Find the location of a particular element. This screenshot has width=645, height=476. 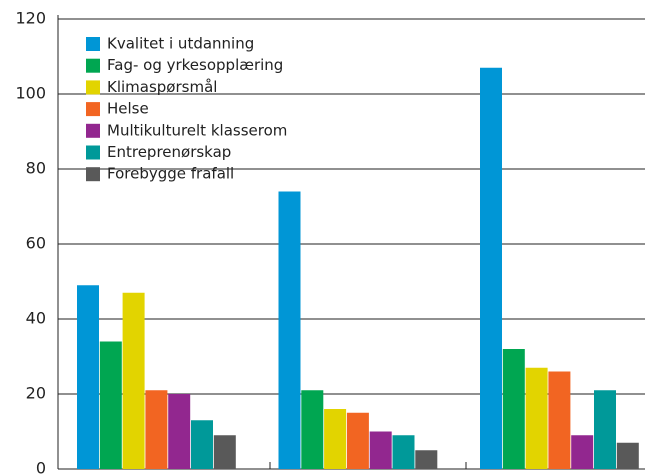

y-tick-label: 40 is located at coordinates (36, 318).